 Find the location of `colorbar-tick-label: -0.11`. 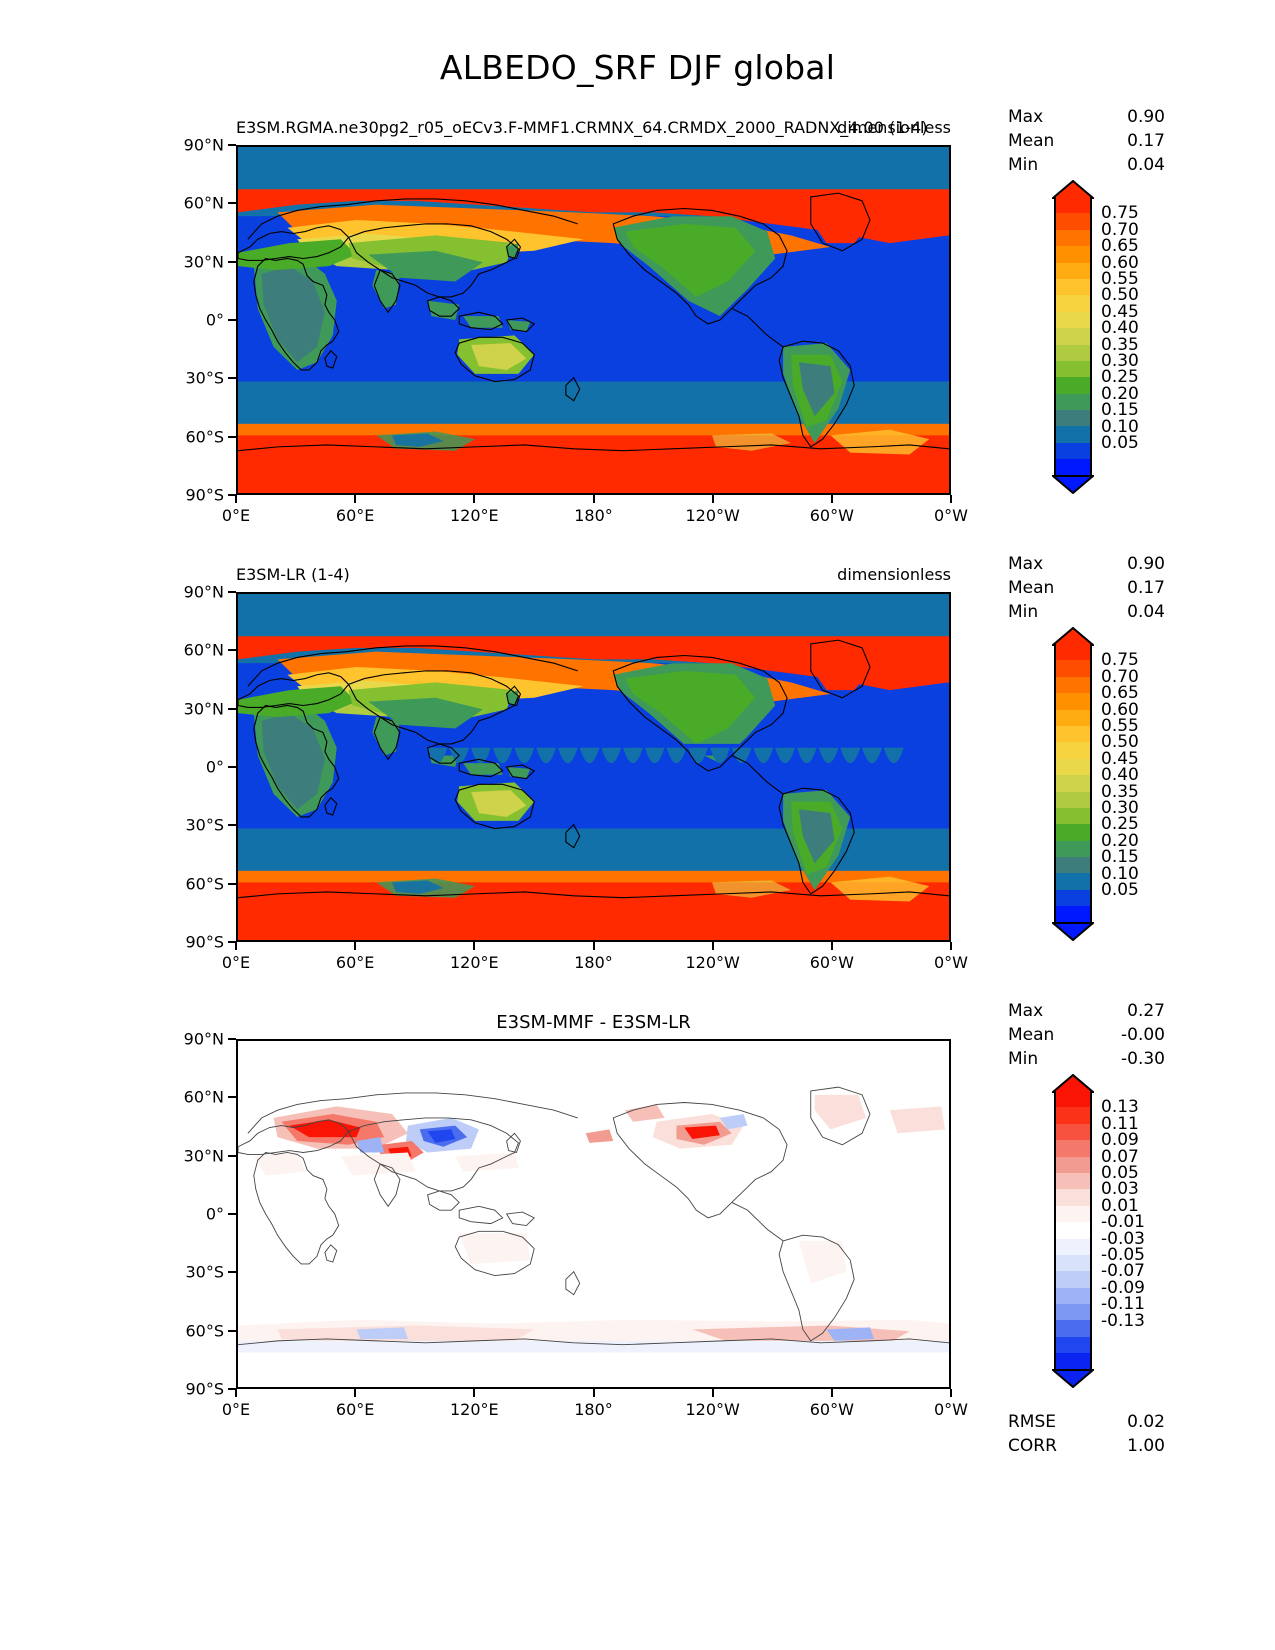

colorbar-tick-label: -0.11 is located at coordinates (1123, 1304).